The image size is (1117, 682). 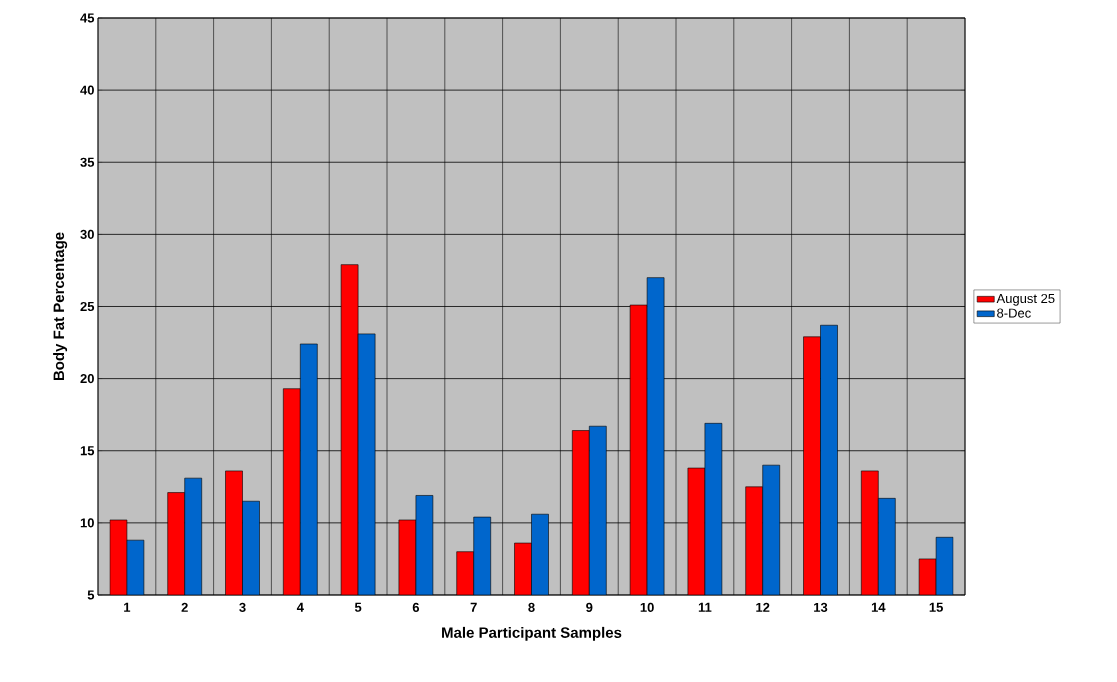 What do you see at coordinates (878, 607) in the screenshot?
I see `x-tick-label: 14` at bounding box center [878, 607].